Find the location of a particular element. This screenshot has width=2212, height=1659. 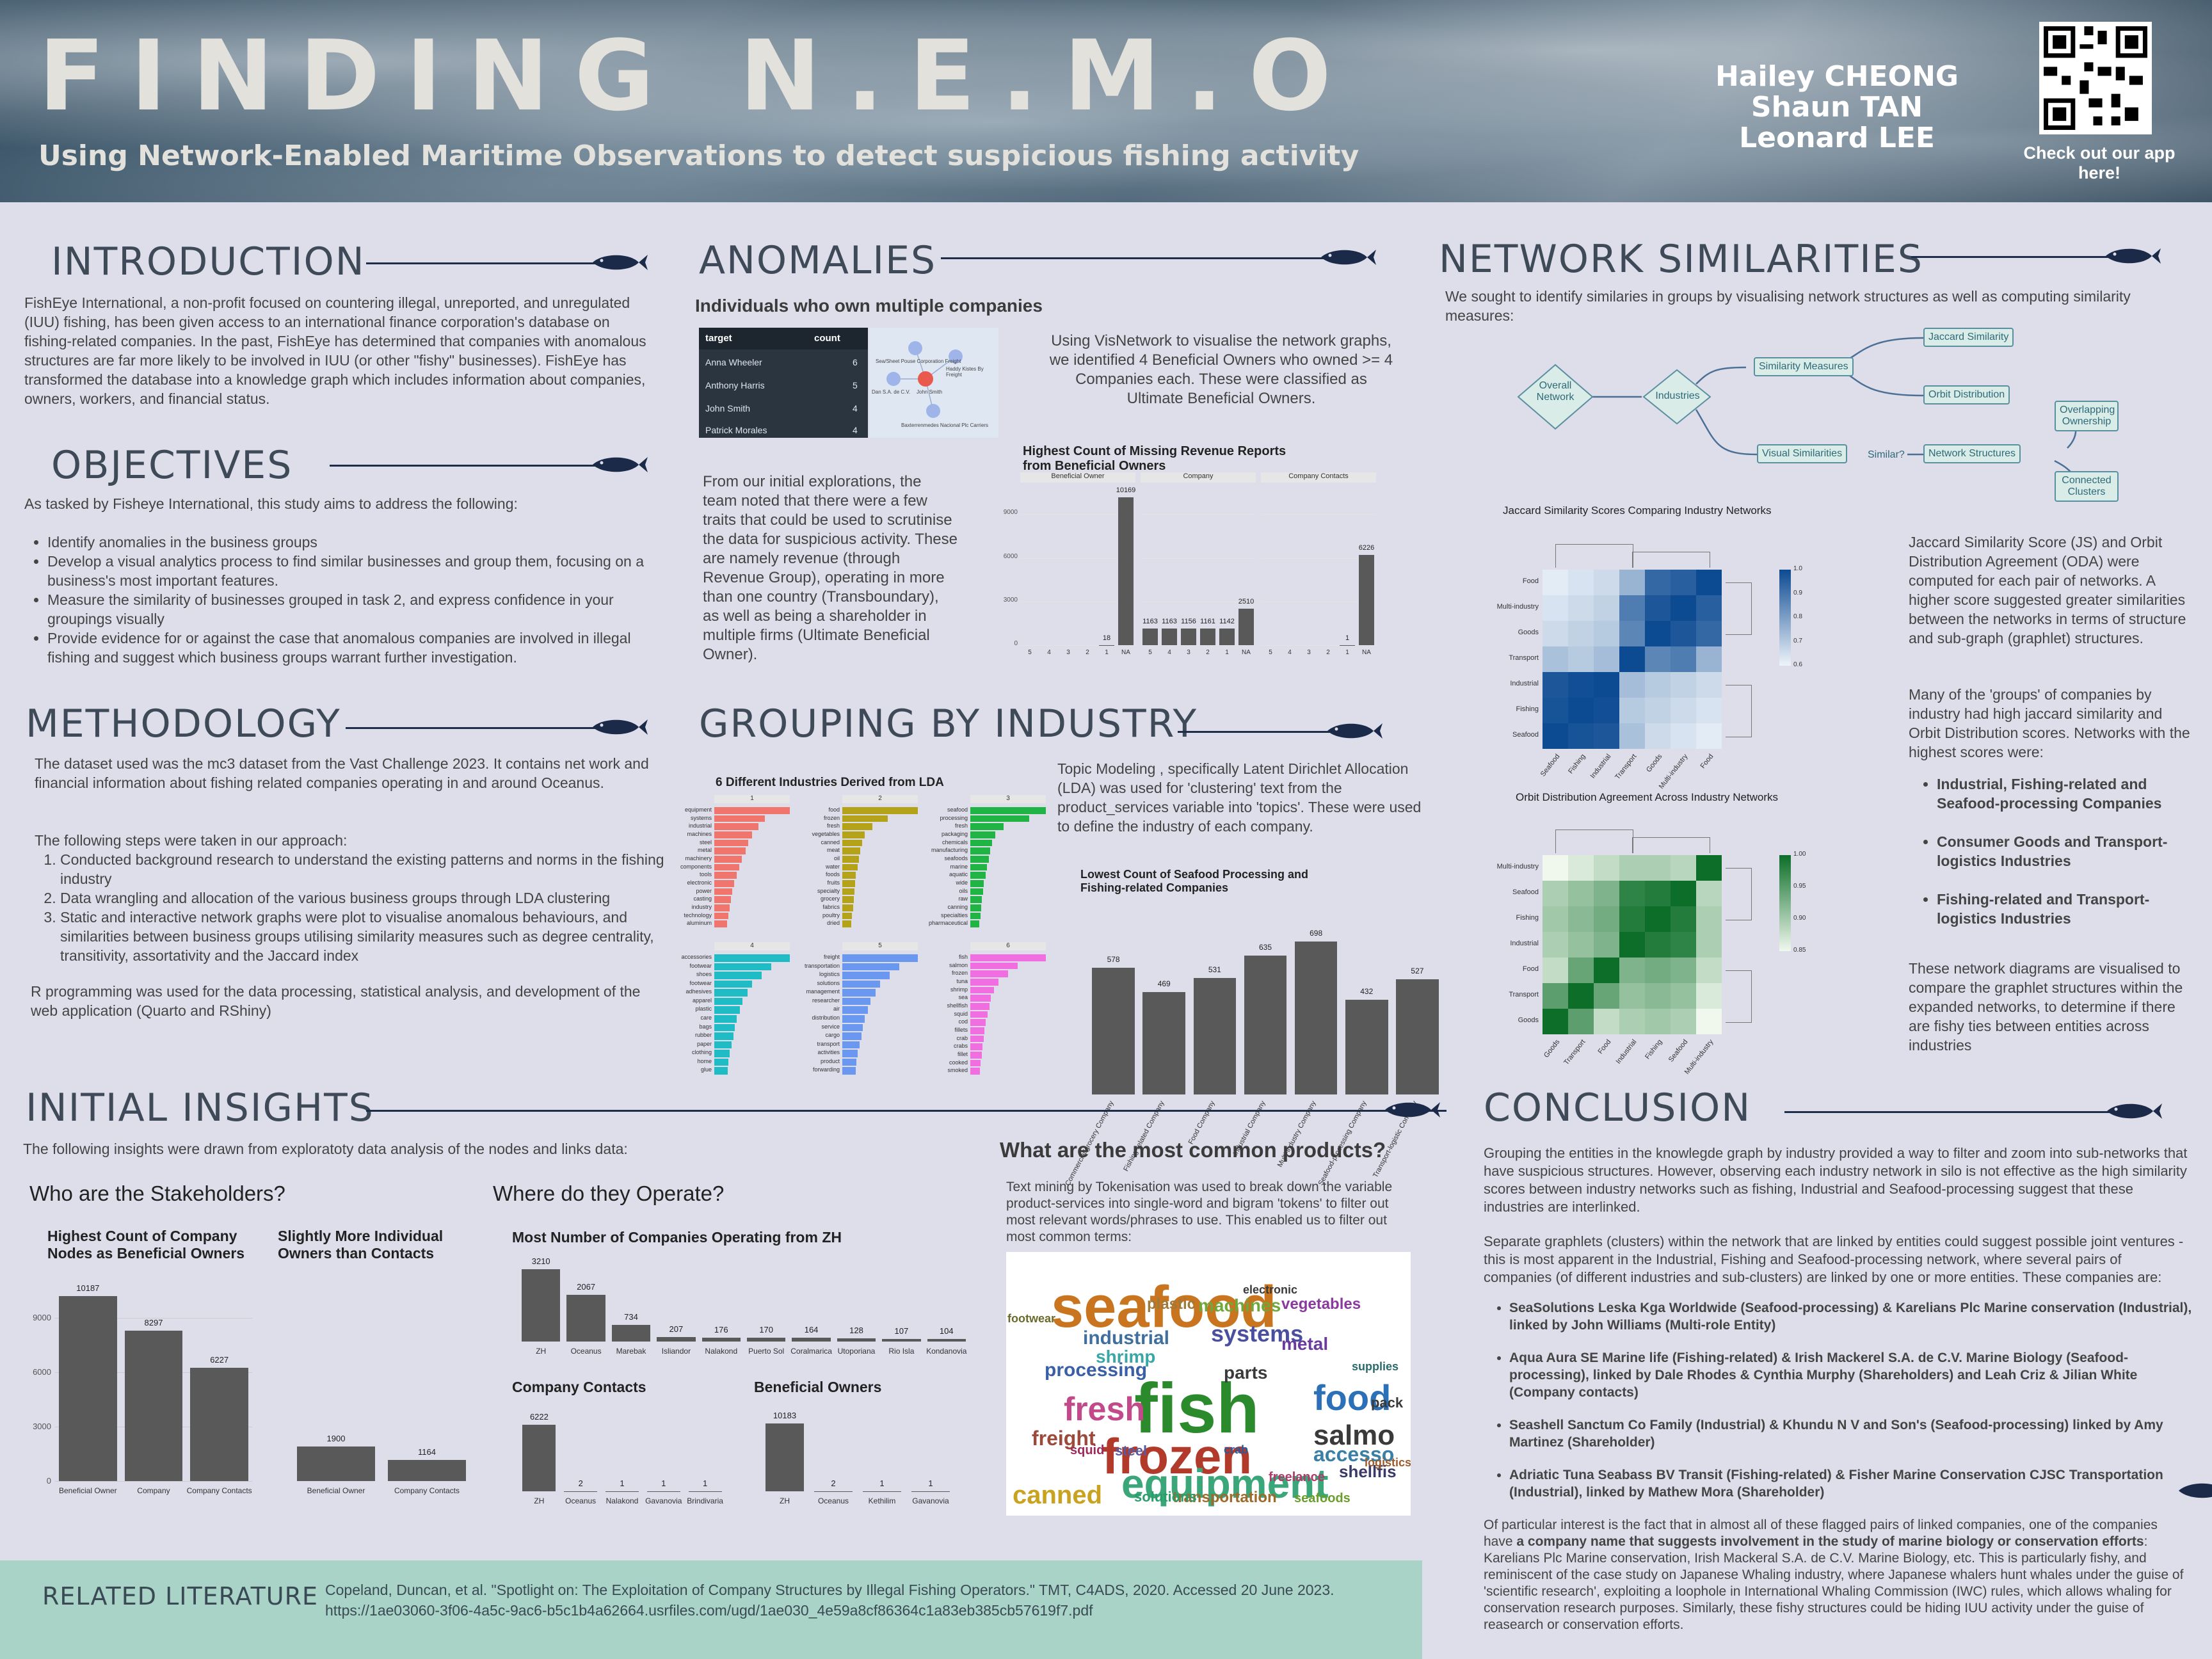

topic-term: fresh is located at coordinates (833, 826).